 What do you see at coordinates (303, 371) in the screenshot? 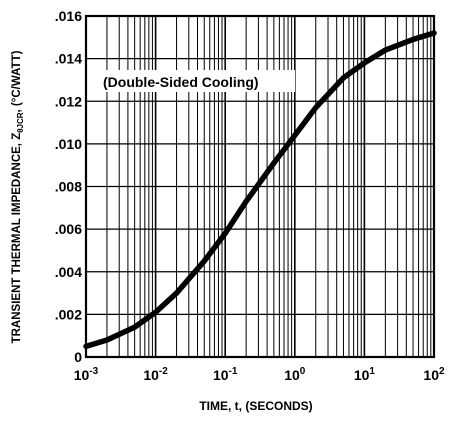
I see `x-tick-label-exponent: 0` at bounding box center [303, 371].